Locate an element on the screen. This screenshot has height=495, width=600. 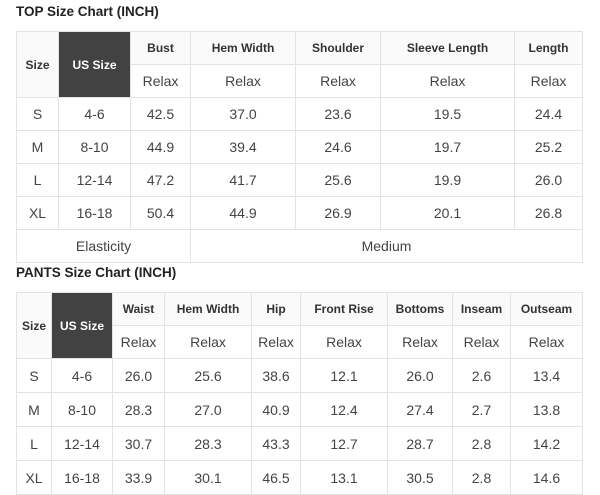
measure-header: Outseam is located at coordinates (546, 309).